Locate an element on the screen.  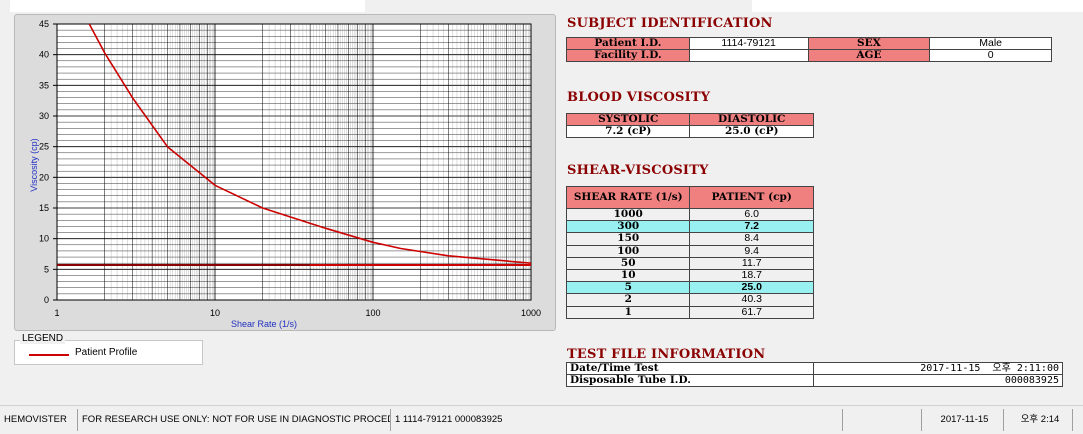
systolic-label: SYSTOLIC is located at coordinates (628, 119).